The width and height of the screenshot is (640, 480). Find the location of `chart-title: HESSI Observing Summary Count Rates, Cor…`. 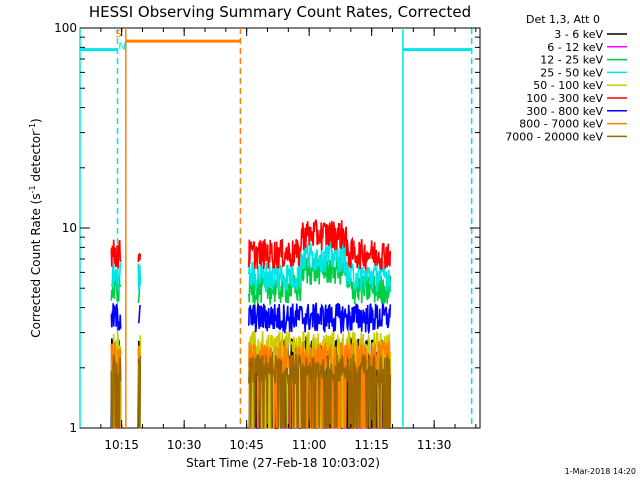

chart-title: HESSI Observing Summary Count Rates, Cor… is located at coordinates (280, 12).